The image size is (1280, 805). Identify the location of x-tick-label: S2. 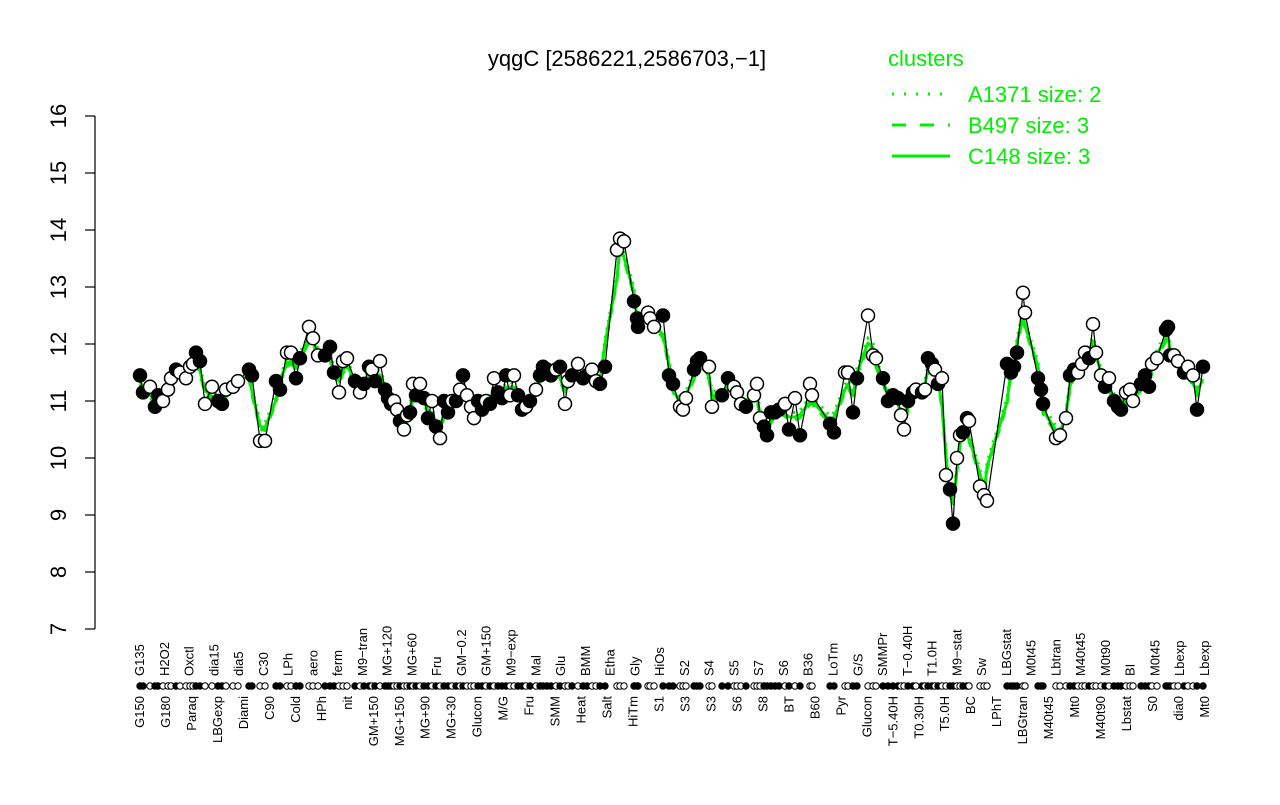
(684, 668).